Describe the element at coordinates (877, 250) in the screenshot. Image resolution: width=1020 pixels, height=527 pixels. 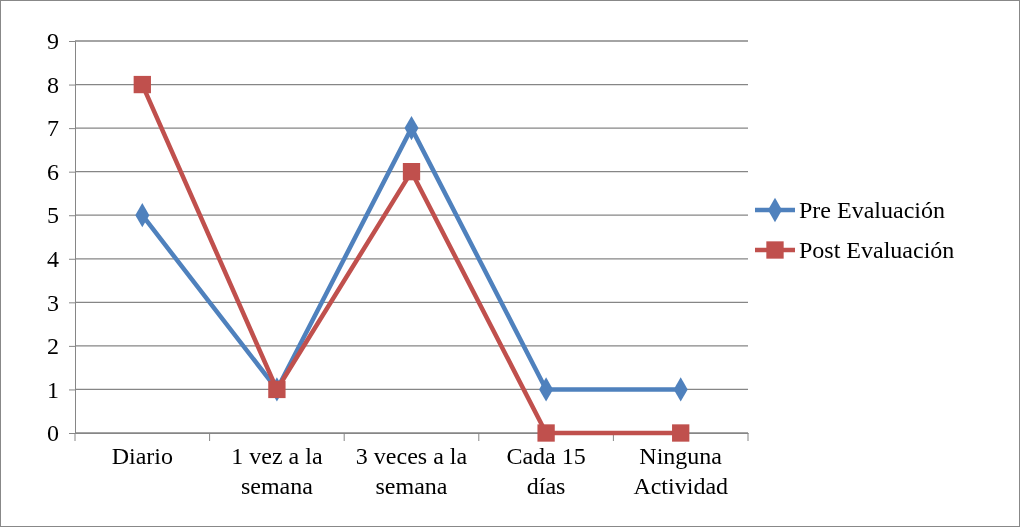
I see `legend-label: Post Evaluación` at that location.